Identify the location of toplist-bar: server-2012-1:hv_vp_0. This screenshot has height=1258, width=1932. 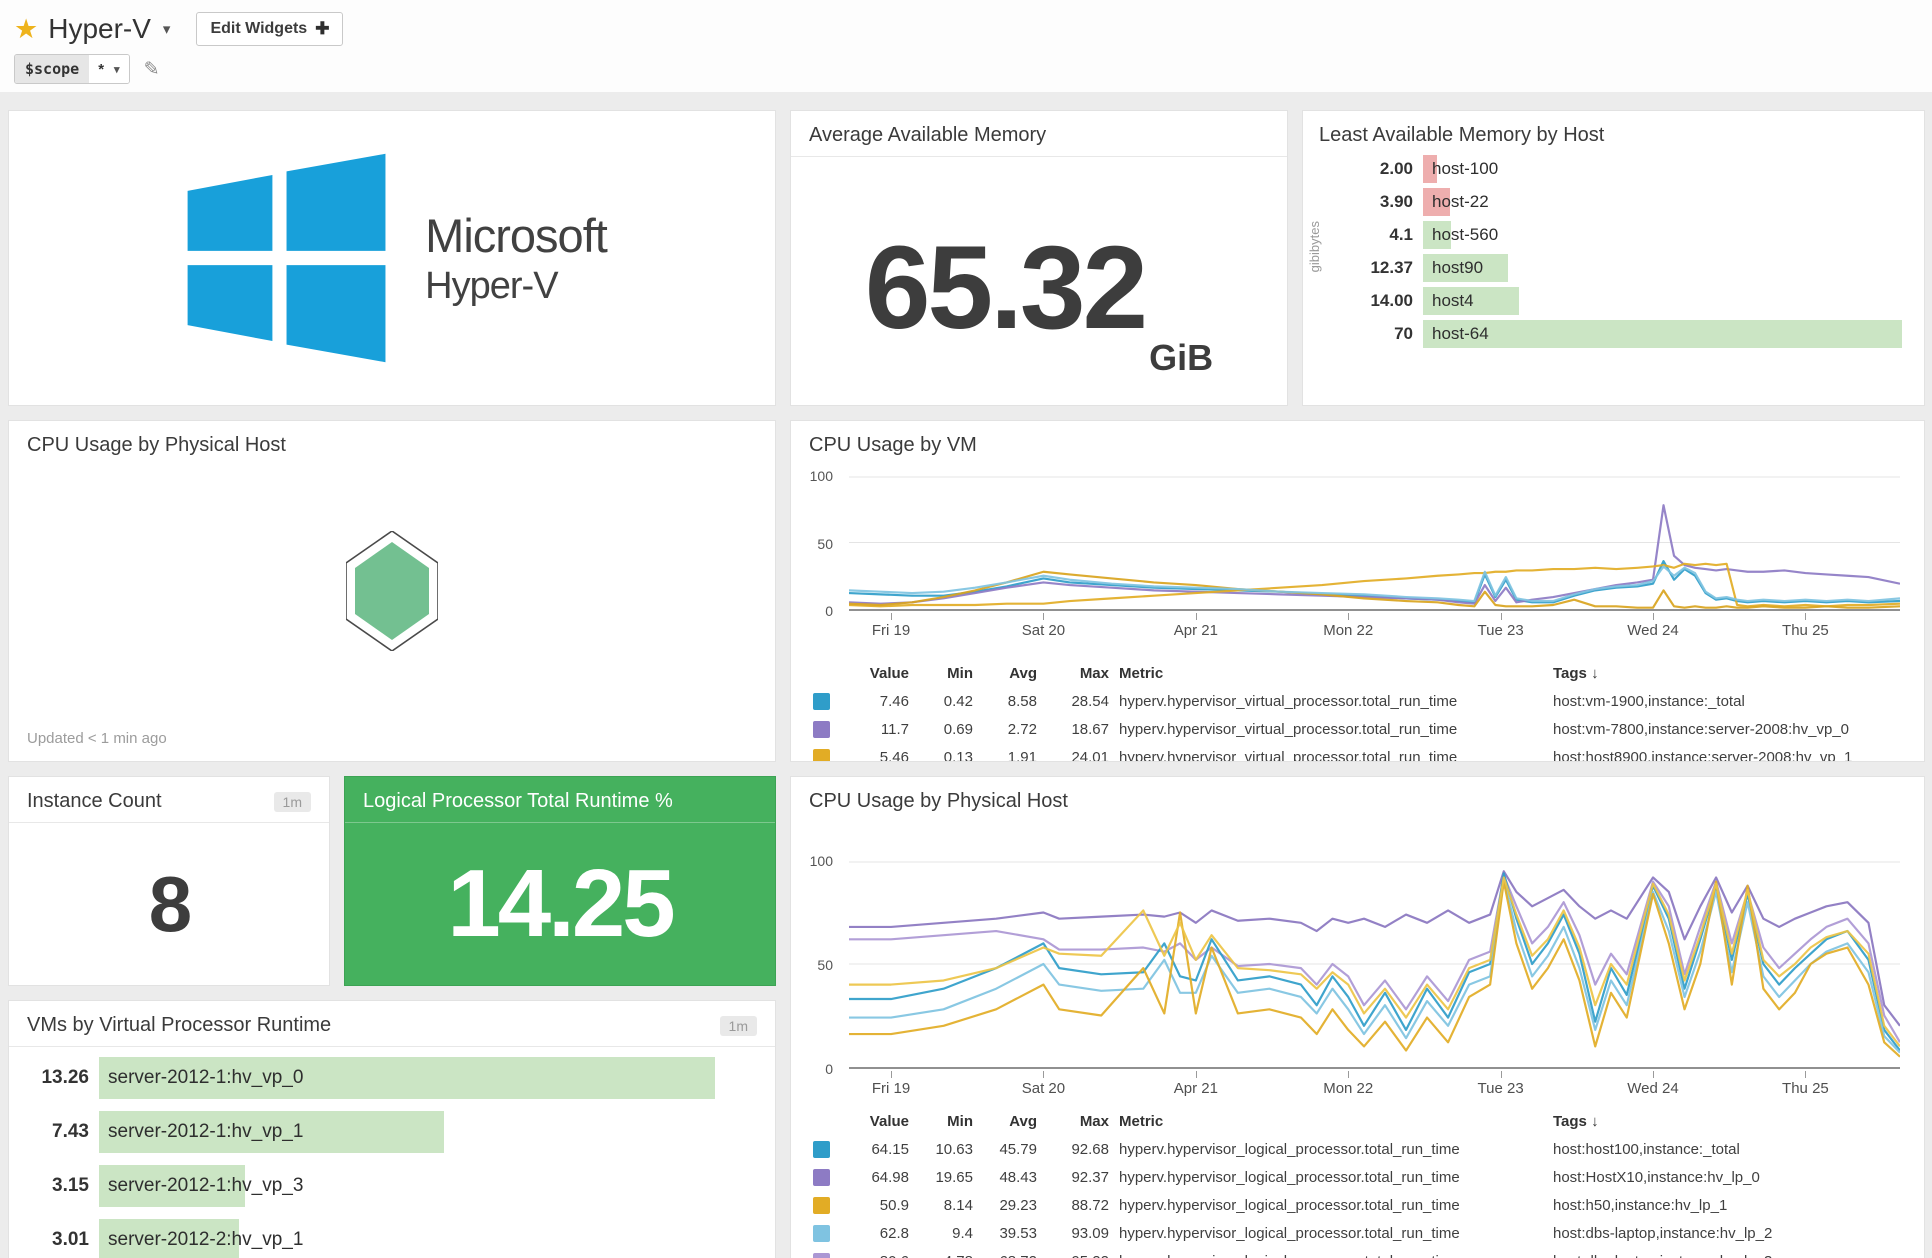
(407, 1078).